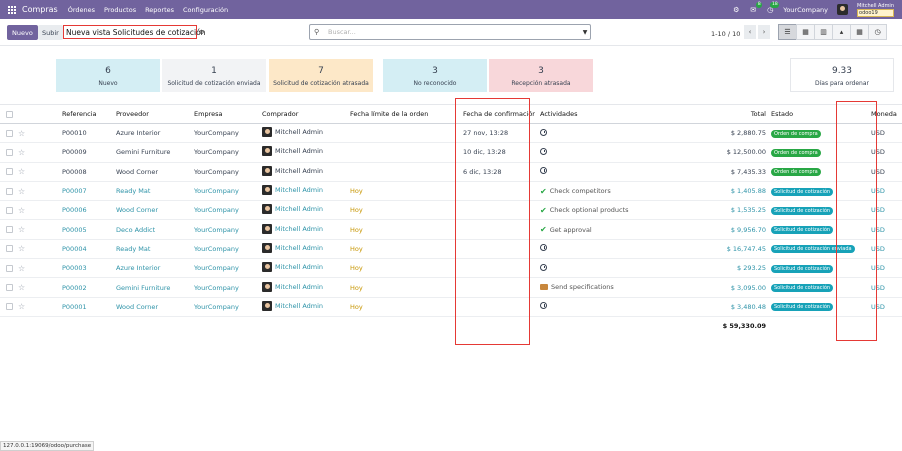  Describe the element at coordinates (877, 32) in the screenshot. I see `activity-view-button: ◷` at that location.